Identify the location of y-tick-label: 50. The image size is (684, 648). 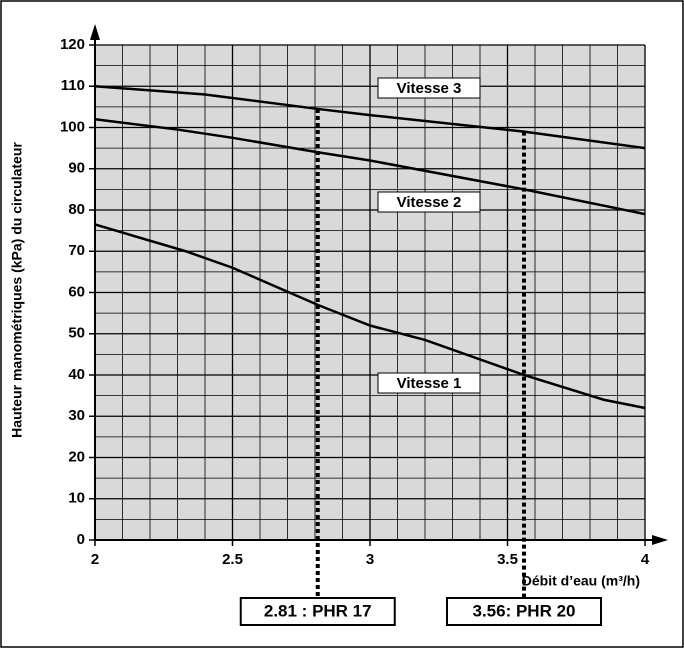
(76, 333).